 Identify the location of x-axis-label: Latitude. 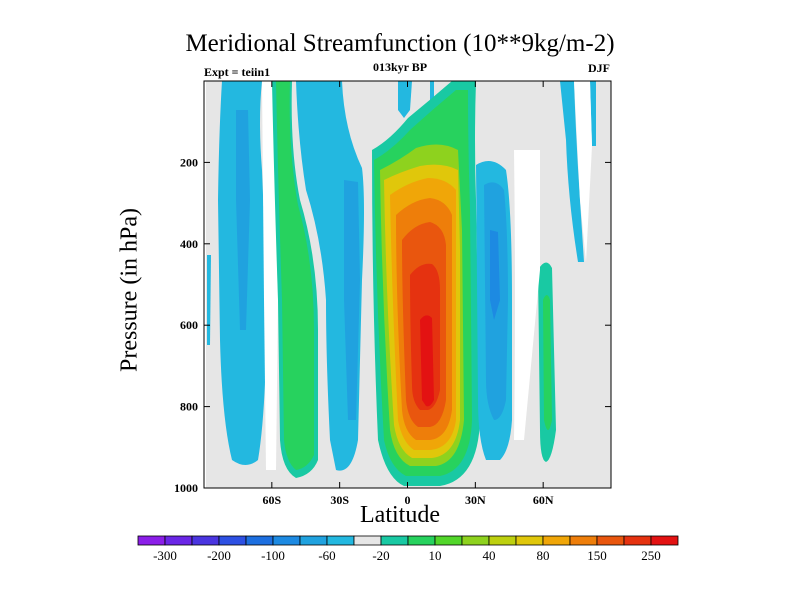
(400, 515).